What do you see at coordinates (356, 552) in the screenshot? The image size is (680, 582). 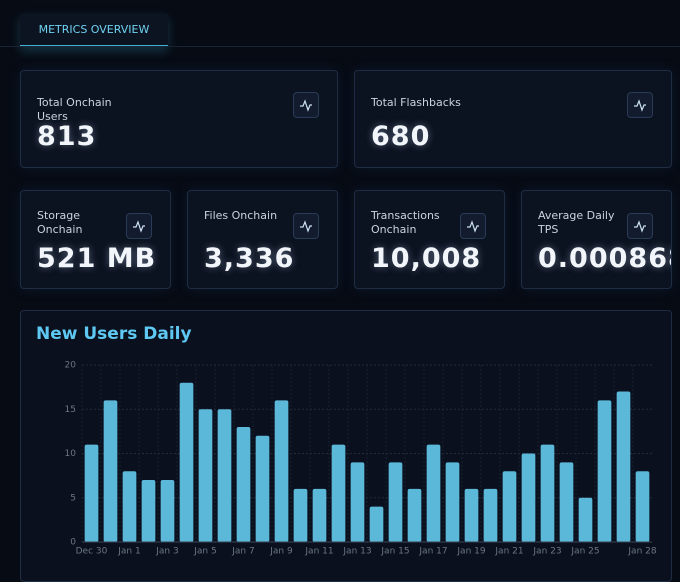 I see `x-tick-label: Jan 13` at bounding box center [356, 552].